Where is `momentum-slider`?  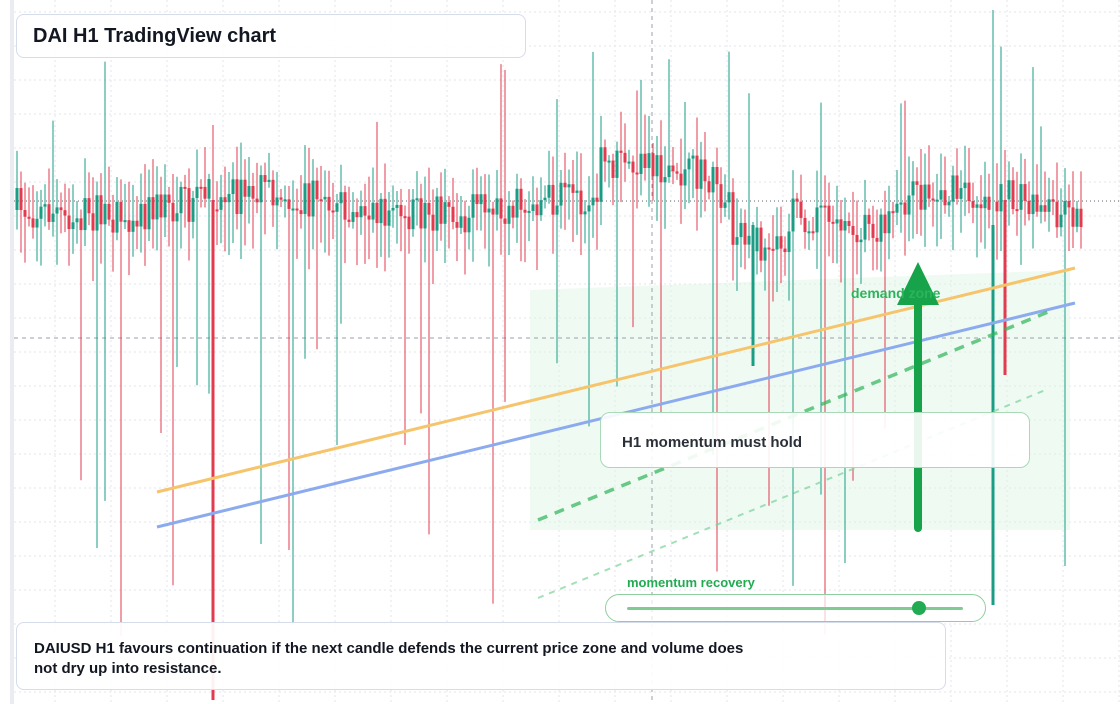
momentum-slider is located at coordinates (795, 608).